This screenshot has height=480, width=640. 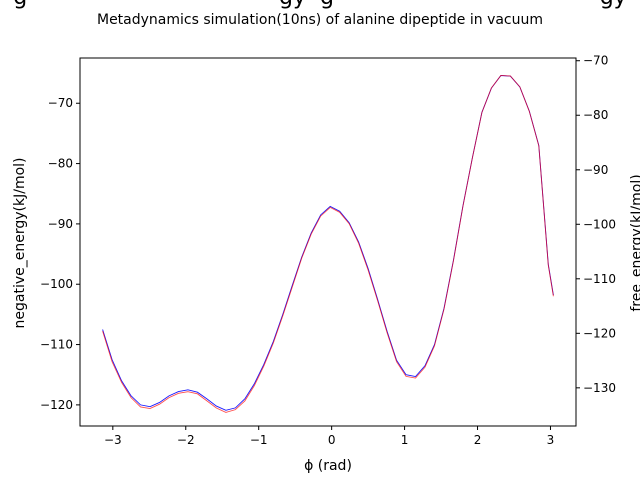 What do you see at coordinates (595, 61) in the screenshot?
I see `right-y-tick-label: −70` at bounding box center [595, 61].